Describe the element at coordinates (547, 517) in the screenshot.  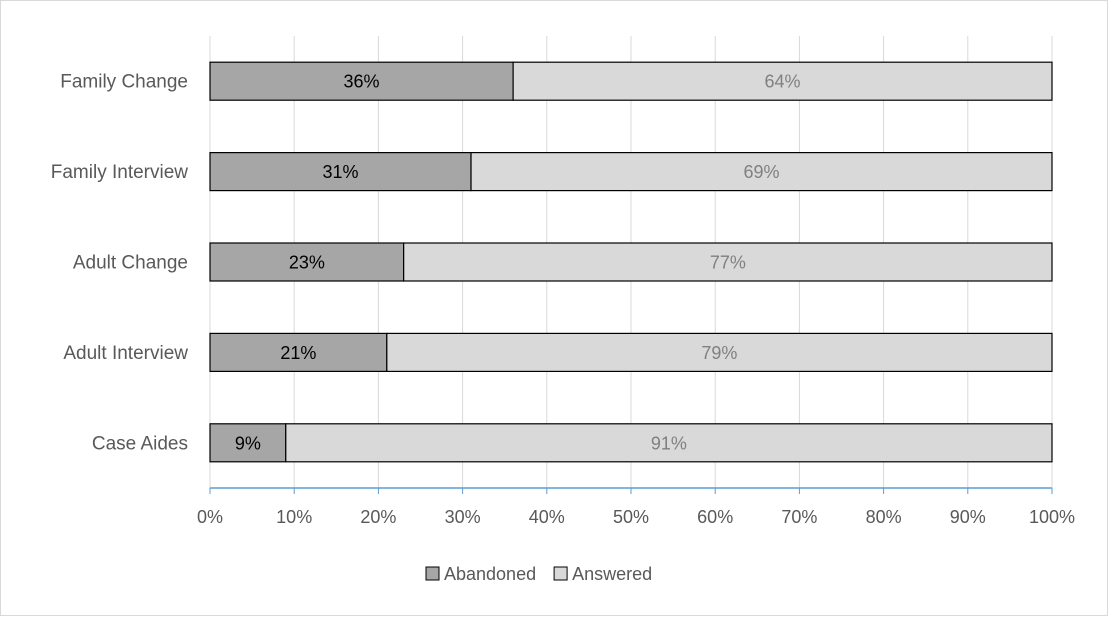
I see `x-tick-label: 40%` at that location.